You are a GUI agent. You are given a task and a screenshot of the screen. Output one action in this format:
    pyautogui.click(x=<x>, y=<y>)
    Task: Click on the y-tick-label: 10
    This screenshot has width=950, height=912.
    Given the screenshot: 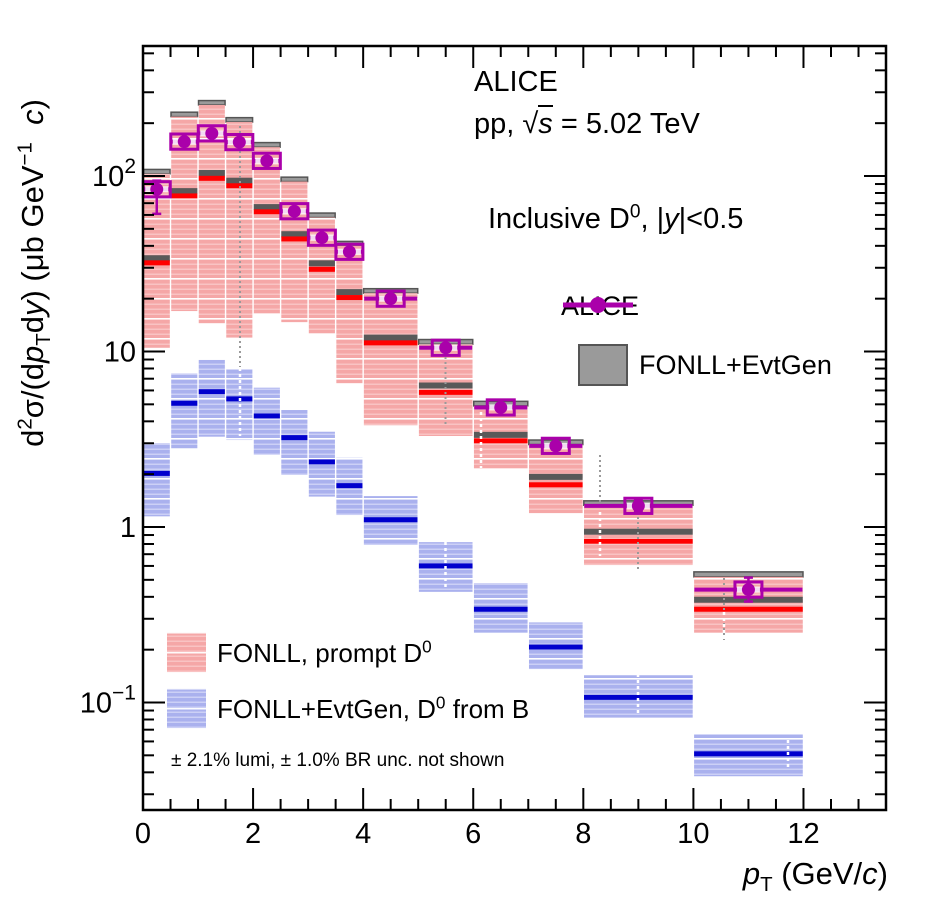 What is the action you would take?
    pyautogui.click(x=120, y=353)
    